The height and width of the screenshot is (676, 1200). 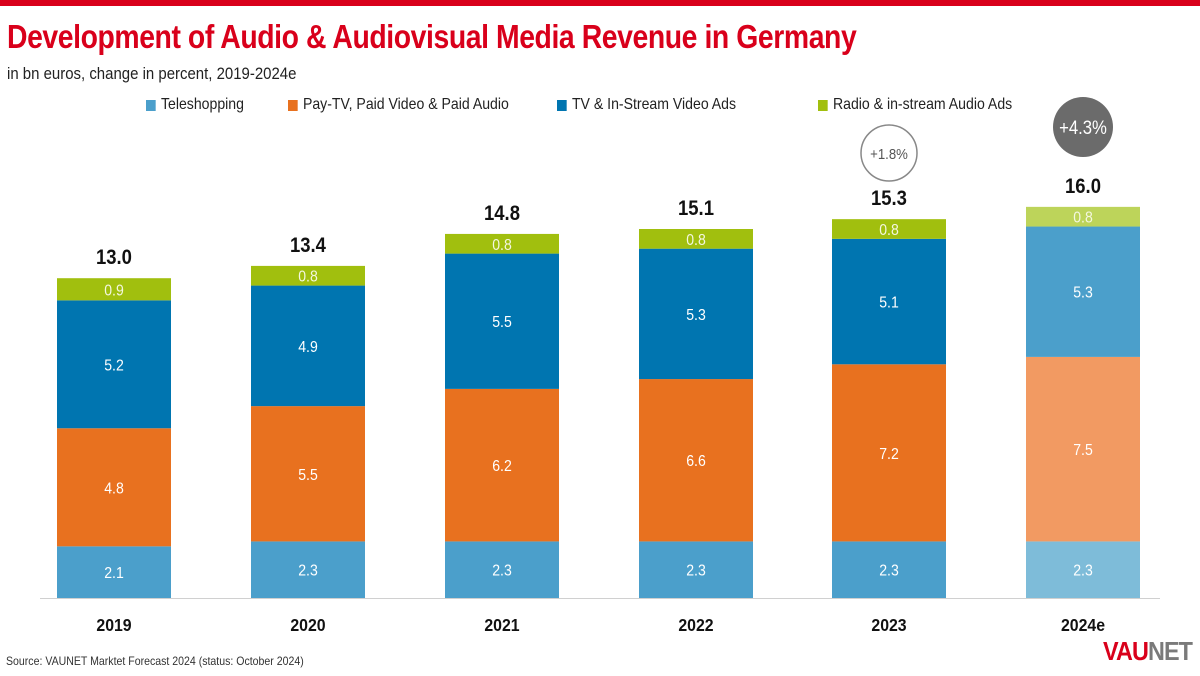 I want to click on legend-swatch-tvads, so click(x=562, y=105).